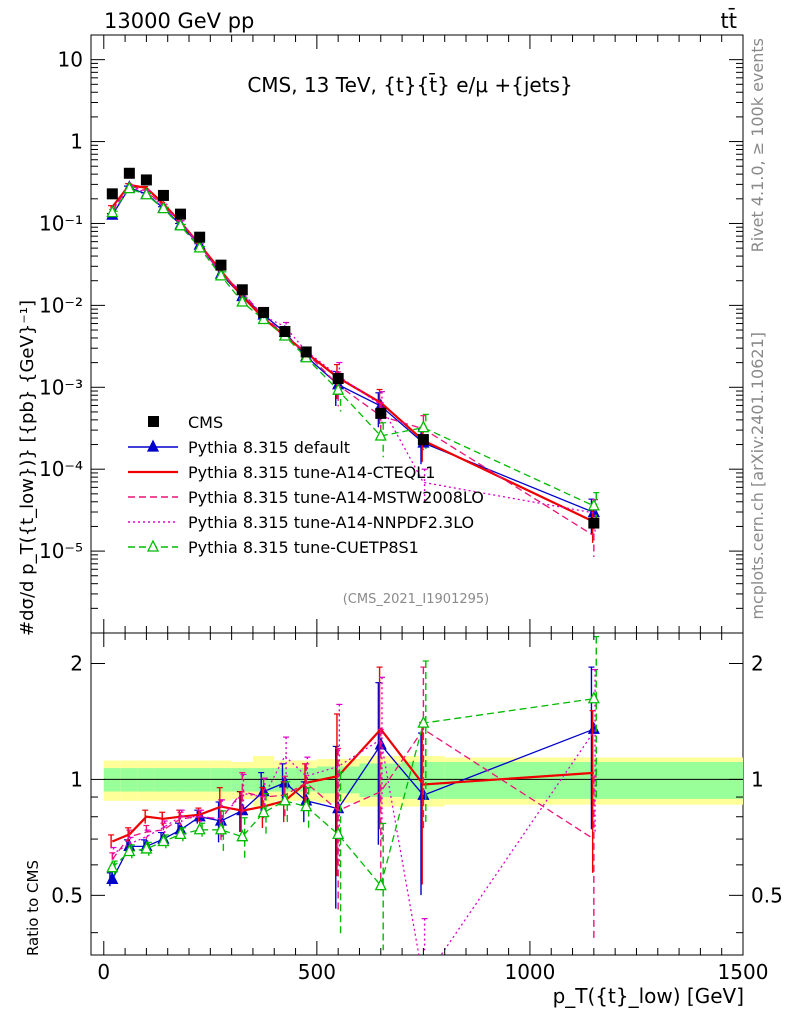 The height and width of the screenshot is (1024, 786). Describe the element at coordinates (27, 468) in the screenshot. I see `y-axis-label: #dσ/d p_T({t_low})} [{pb} {GeV}⁻¹]` at that location.